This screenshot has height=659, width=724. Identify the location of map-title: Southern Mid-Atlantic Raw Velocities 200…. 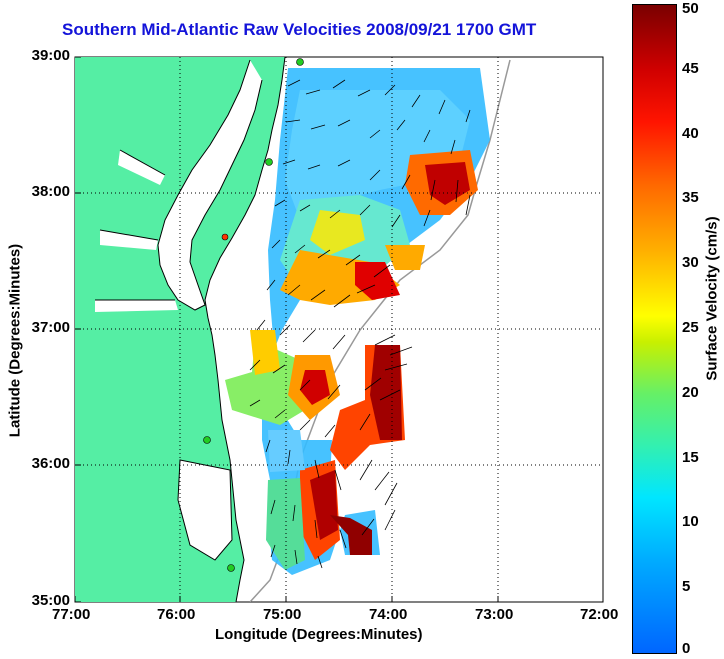
(299, 29).